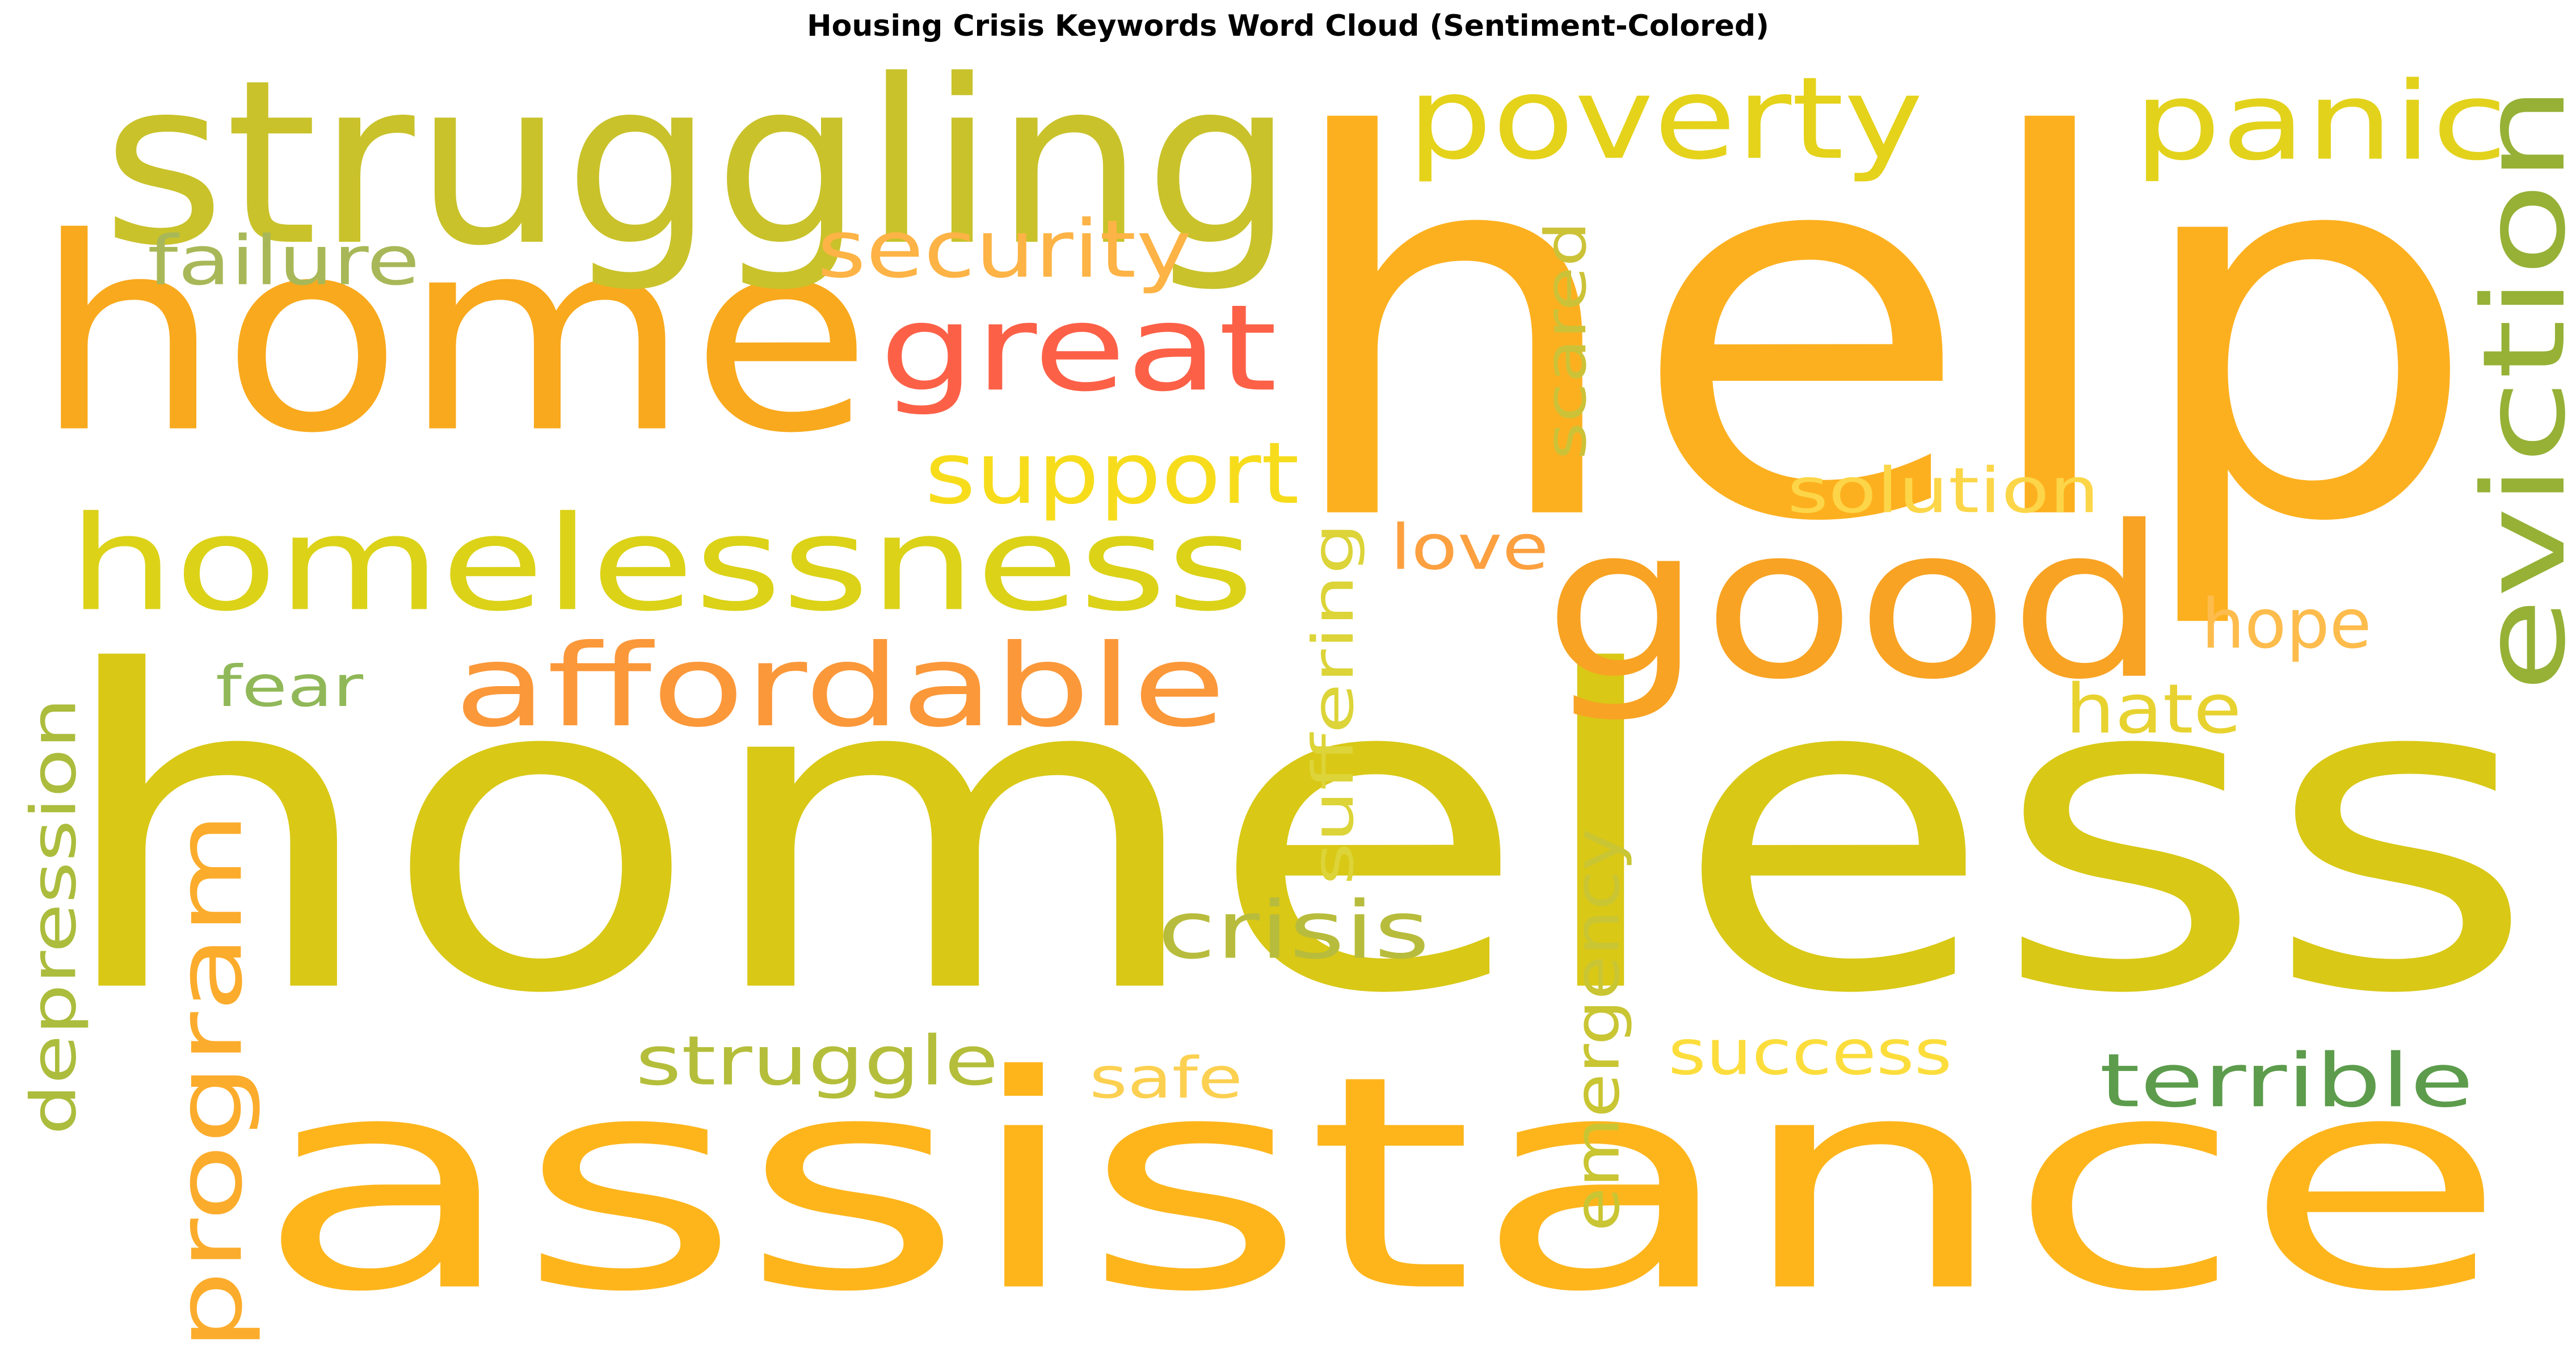 The height and width of the screenshot is (1345, 2576). What do you see at coordinates (453, 336) in the screenshot?
I see `word-home: home` at bounding box center [453, 336].